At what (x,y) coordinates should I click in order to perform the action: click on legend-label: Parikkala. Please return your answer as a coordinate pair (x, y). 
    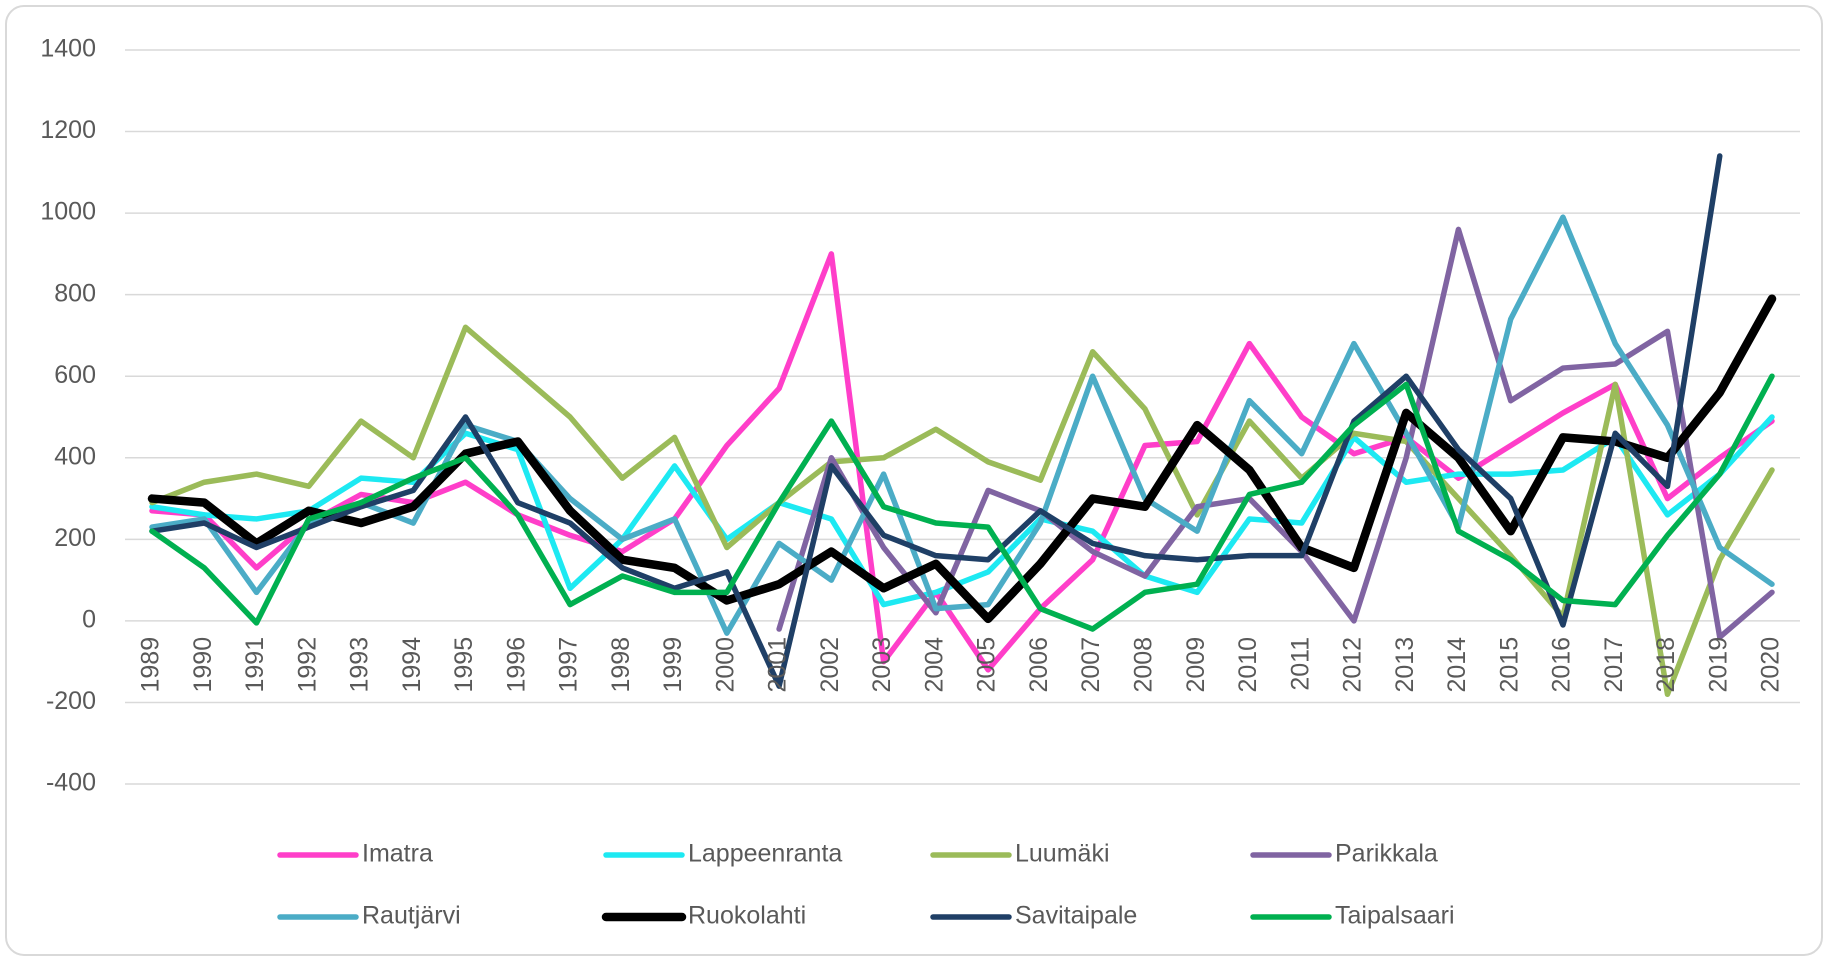
    Looking at the image, I should click on (1386, 854).